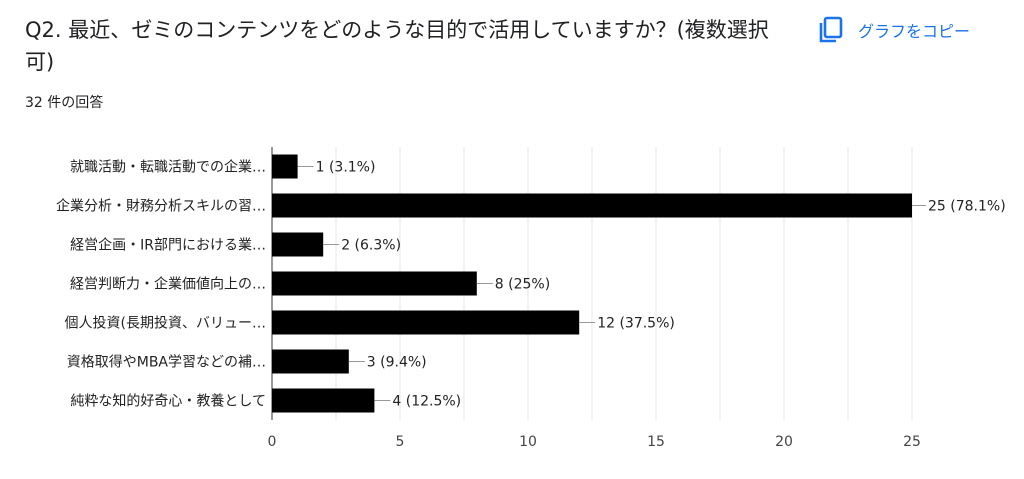 The width and height of the screenshot is (1024, 479). What do you see at coordinates (784, 442) in the screenshot?
I see `x-tick-label: 20` at bounding box center [784, 442].